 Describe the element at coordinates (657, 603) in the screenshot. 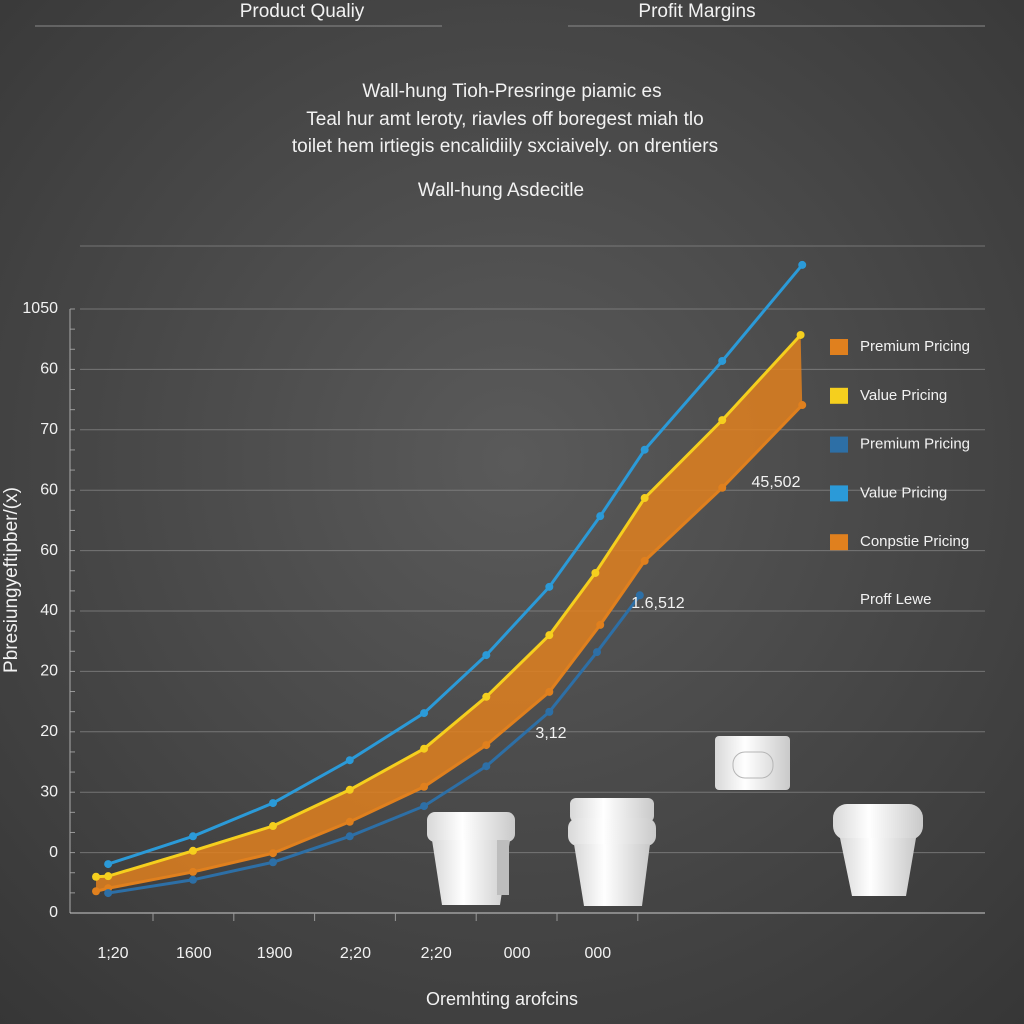

I see `annotation: 1.6,512` at that location.